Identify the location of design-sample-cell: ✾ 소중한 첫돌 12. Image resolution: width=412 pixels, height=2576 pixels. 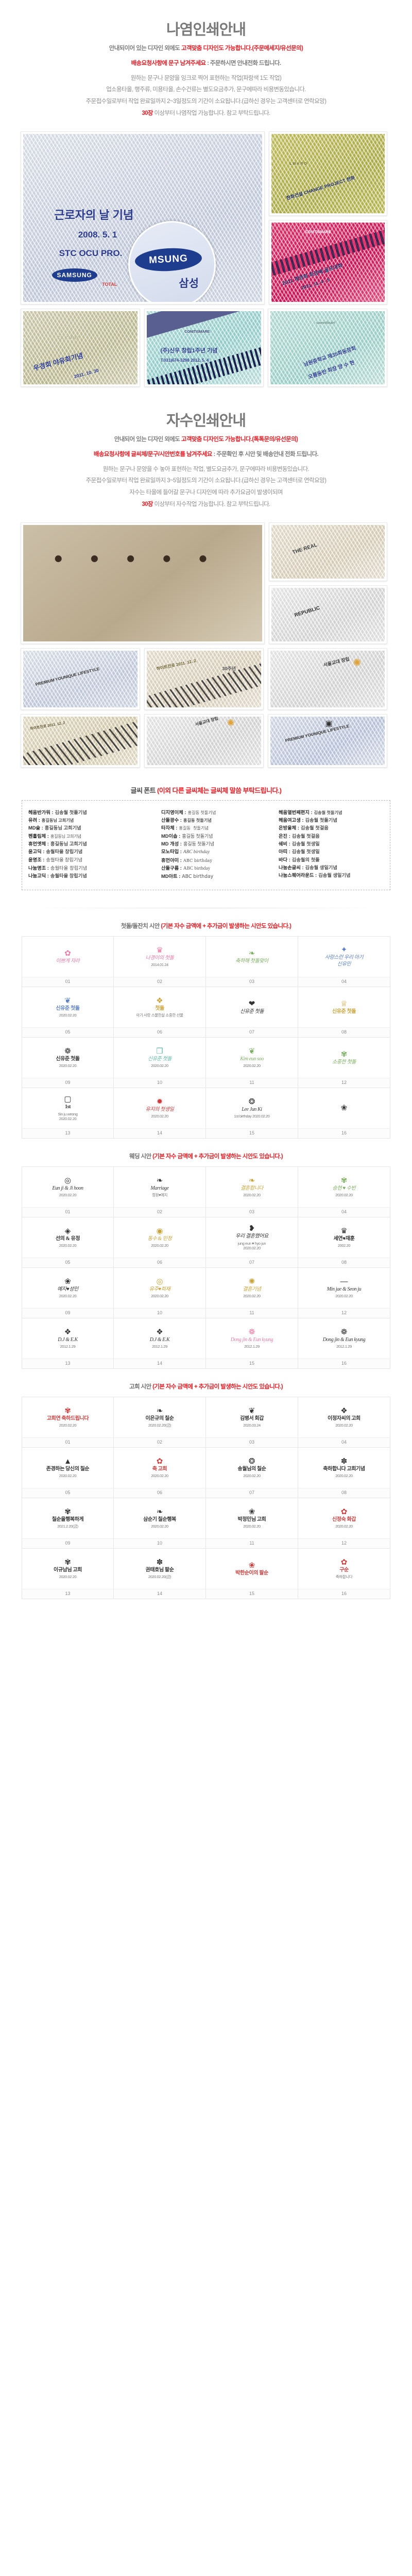
(344, 1063).